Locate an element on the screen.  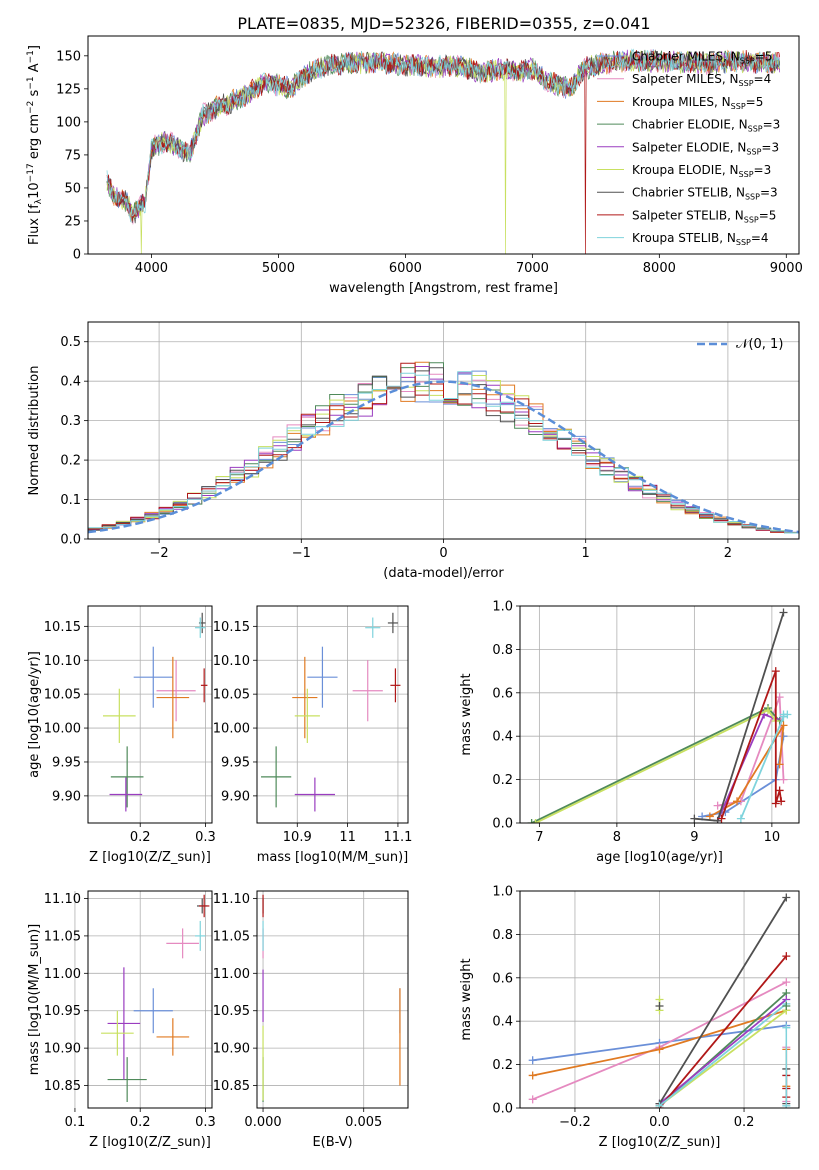
spectrum-line is located at coordinates (443, 135).